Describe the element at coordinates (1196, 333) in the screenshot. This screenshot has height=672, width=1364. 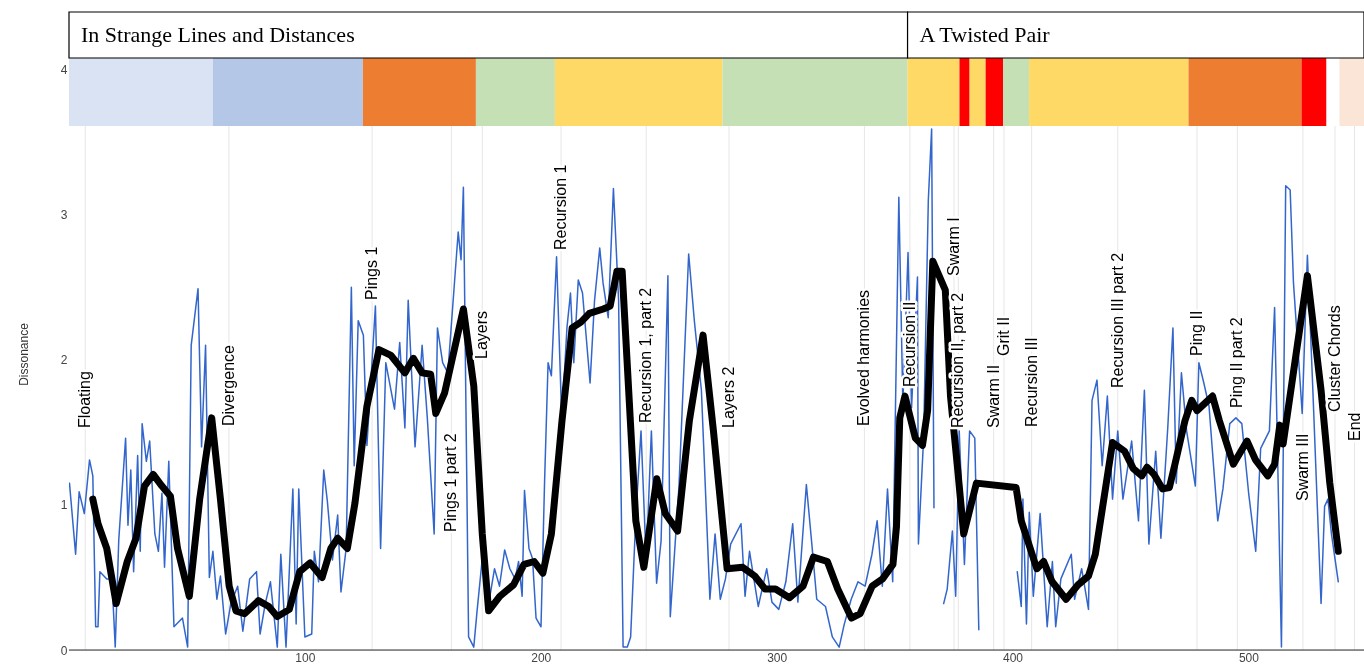
I see `ref-line-label: Ping II` at that location.